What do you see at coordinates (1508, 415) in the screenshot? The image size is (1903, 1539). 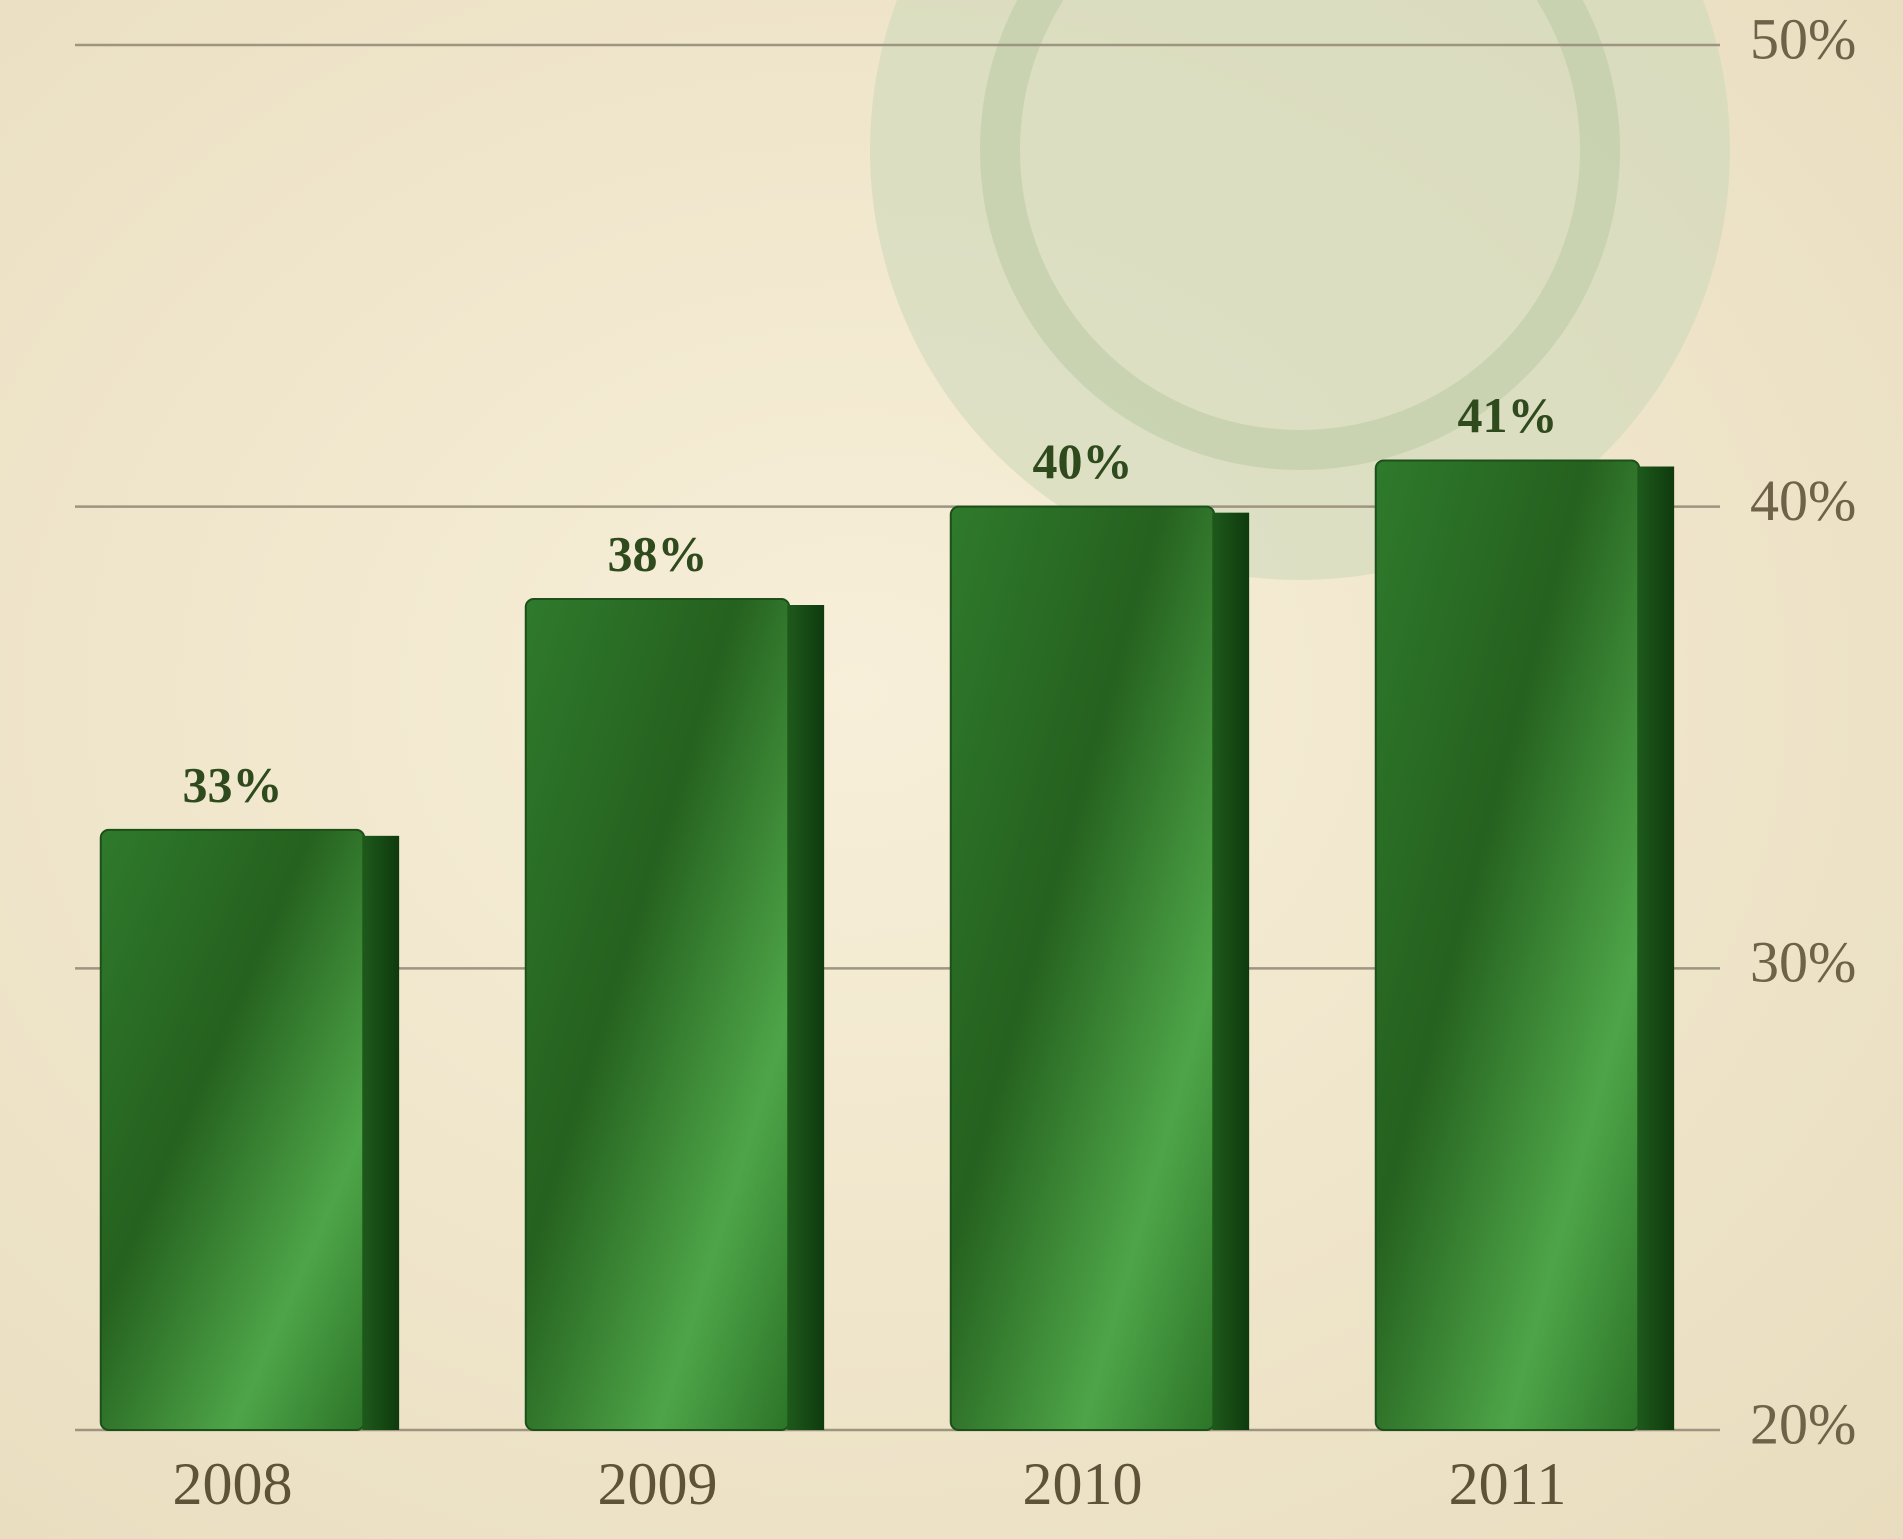 I see `value-label: 41%` at bounding box center [1508, 415].